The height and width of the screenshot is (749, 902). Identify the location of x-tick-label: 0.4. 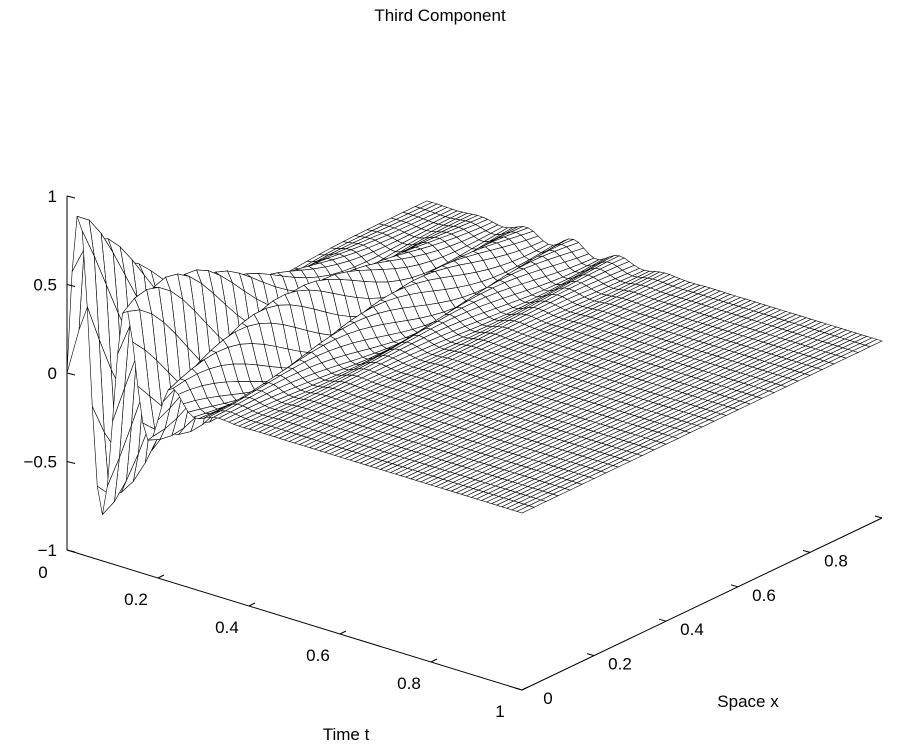
(692, 629).